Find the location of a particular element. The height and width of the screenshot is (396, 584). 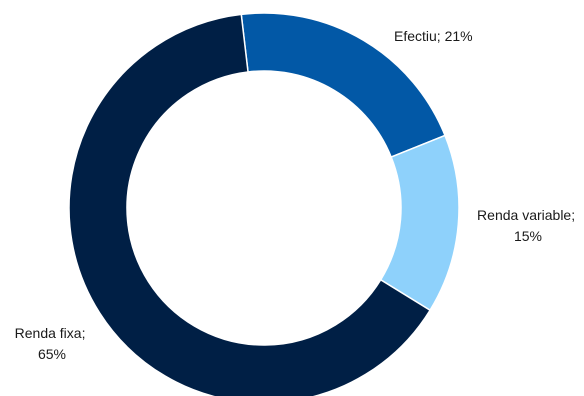

slice-label-renda-variable-line2: 15% is located at coordinates (528, 236).